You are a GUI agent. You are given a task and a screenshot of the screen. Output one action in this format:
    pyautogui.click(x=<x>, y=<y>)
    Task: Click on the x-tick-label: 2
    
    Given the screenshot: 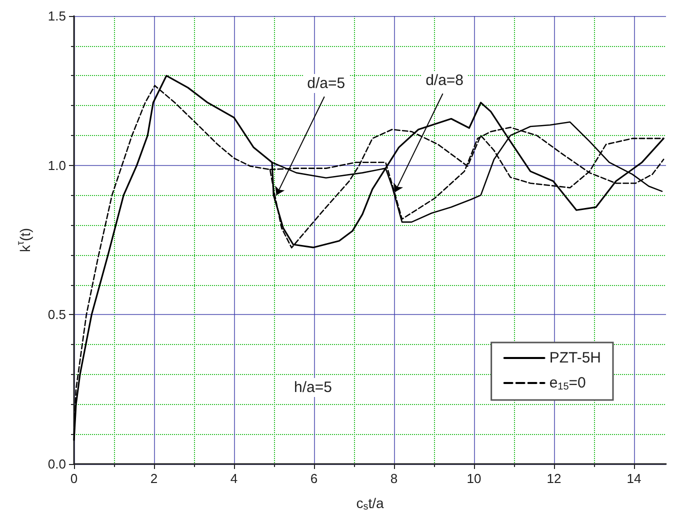 What is the action you would take?
    pyautogui.click(x=154, y=478)
    